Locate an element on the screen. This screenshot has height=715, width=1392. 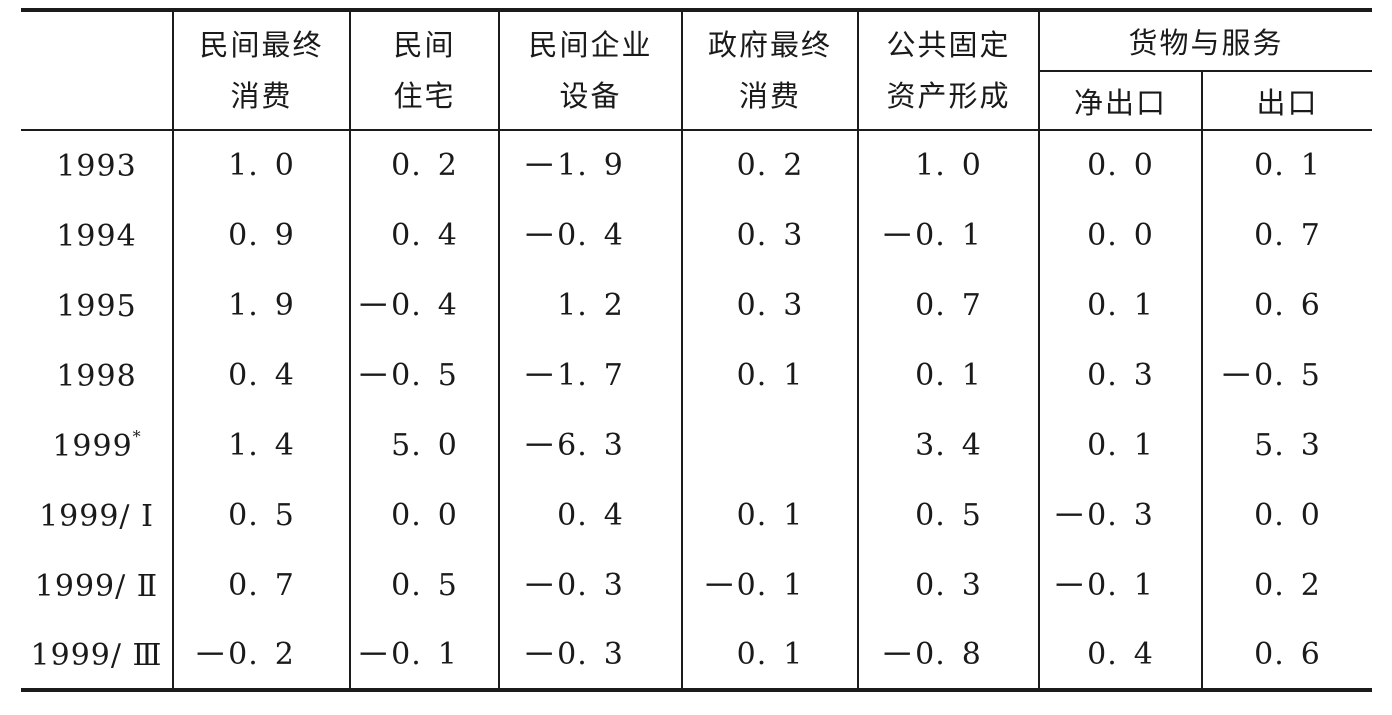
year-cell: 1999* is located at coordinates (97, 445).